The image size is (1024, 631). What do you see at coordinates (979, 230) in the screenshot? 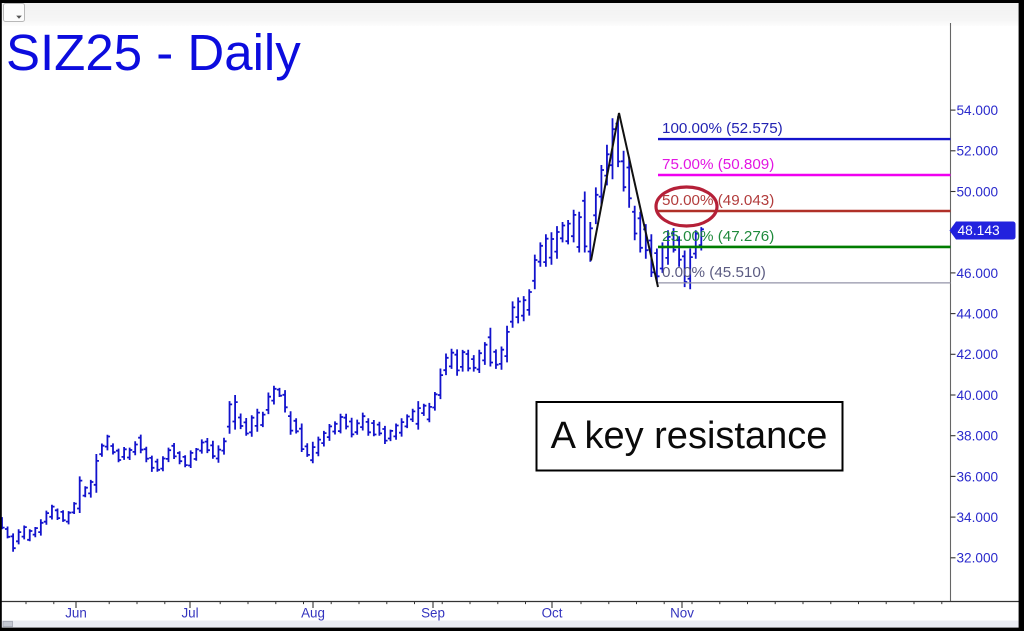
I see `svg-text: 48.143` at bounding box center [979, 230].